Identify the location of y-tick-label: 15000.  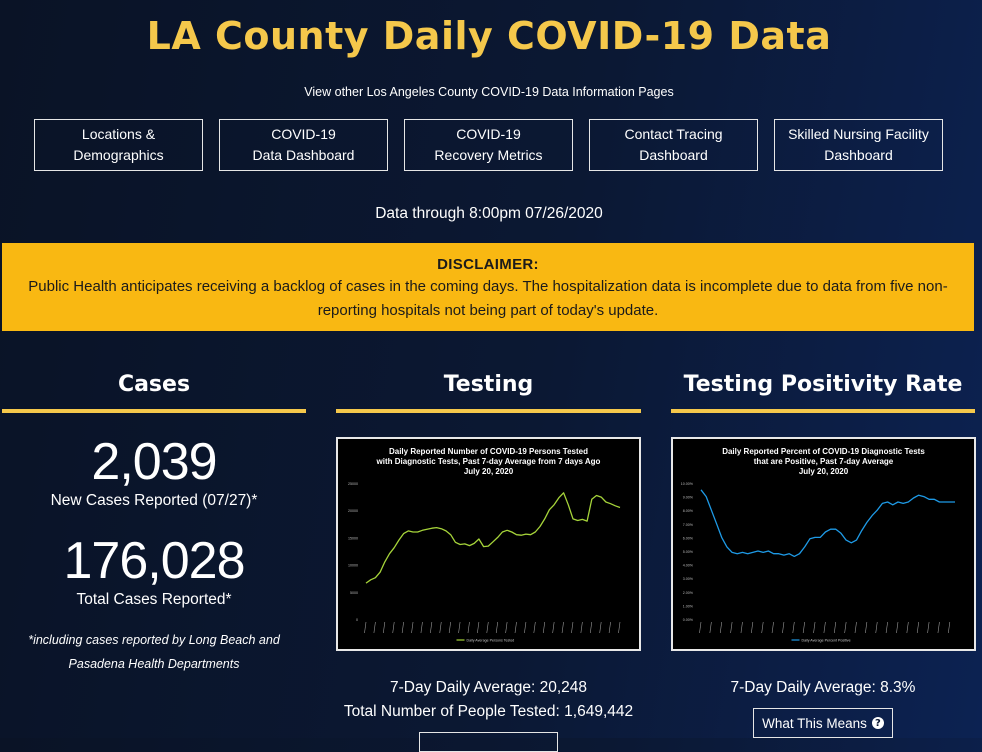
(353, 538).